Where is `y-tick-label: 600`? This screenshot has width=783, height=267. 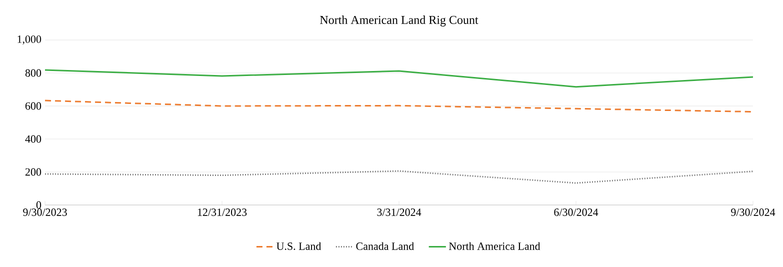 y-tick-label: 600 is located at coordinates (33, 106).